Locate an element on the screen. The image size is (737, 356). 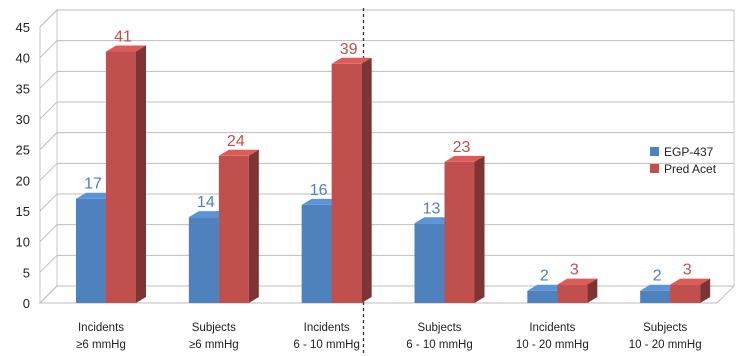
data-label: 23 is located at coordinates (462, 147).